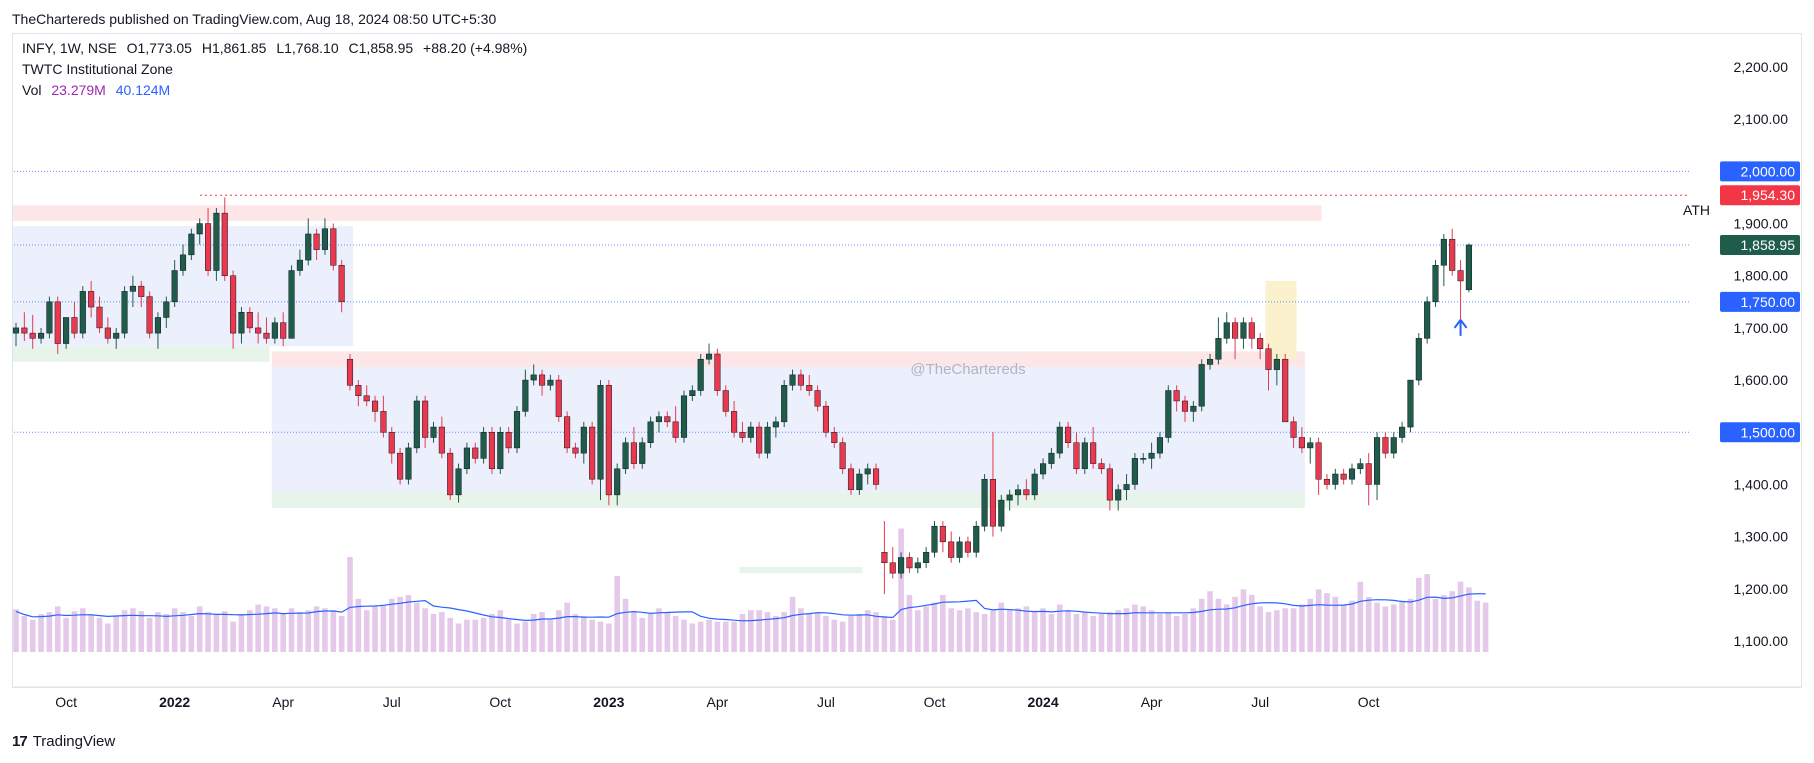 The image size is (1814, 763). I want to click on indicator-legend: TWTC Institutional Zone, so click(100, 69).